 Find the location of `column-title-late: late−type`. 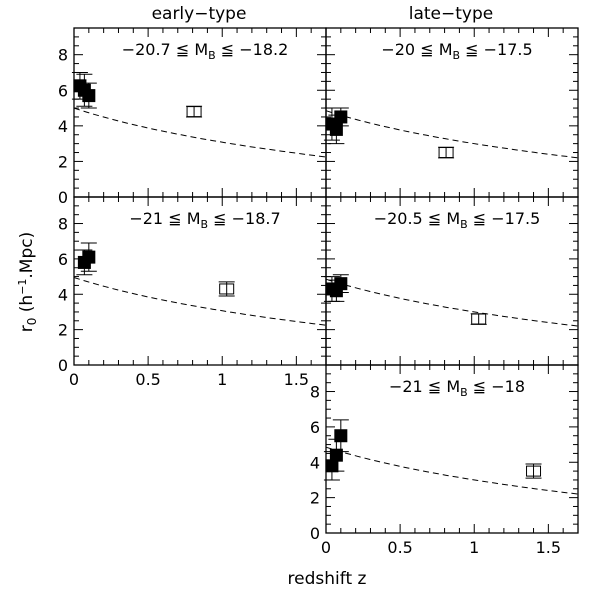

column-title-late: late−type is located at coordinates (451, 14).